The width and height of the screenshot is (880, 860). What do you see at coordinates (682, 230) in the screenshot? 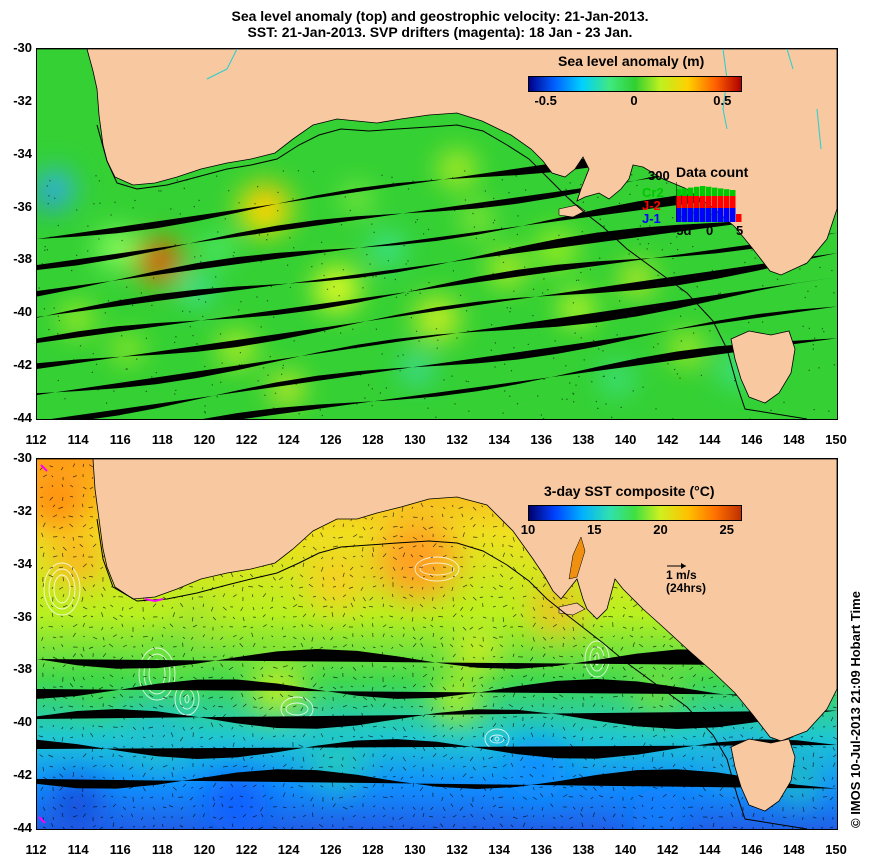
I see `histogram-tick-label: -5d` at bounding box center [682, 230].